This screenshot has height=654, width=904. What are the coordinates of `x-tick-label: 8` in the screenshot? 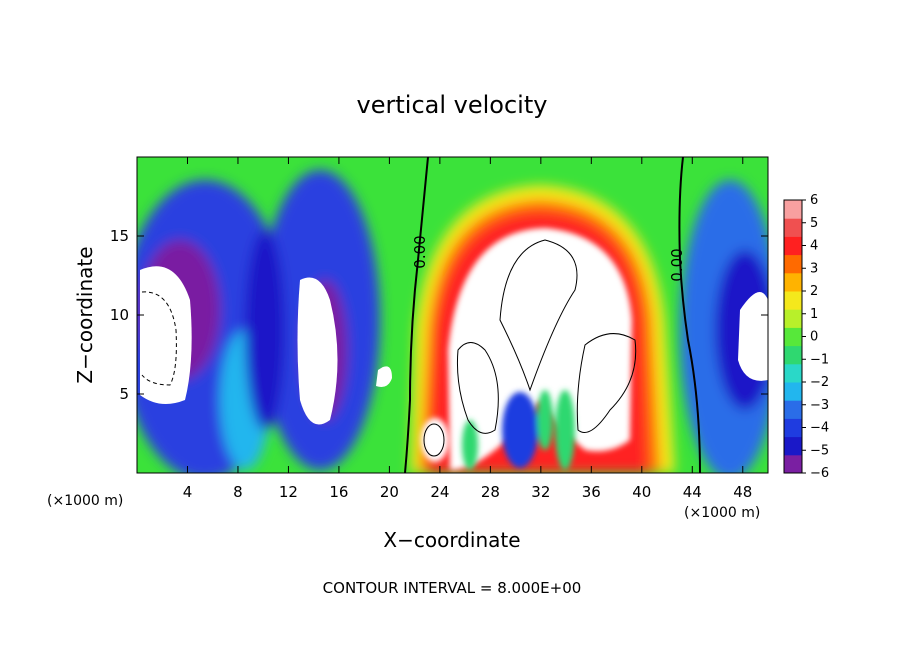 It's located at (238, 492).